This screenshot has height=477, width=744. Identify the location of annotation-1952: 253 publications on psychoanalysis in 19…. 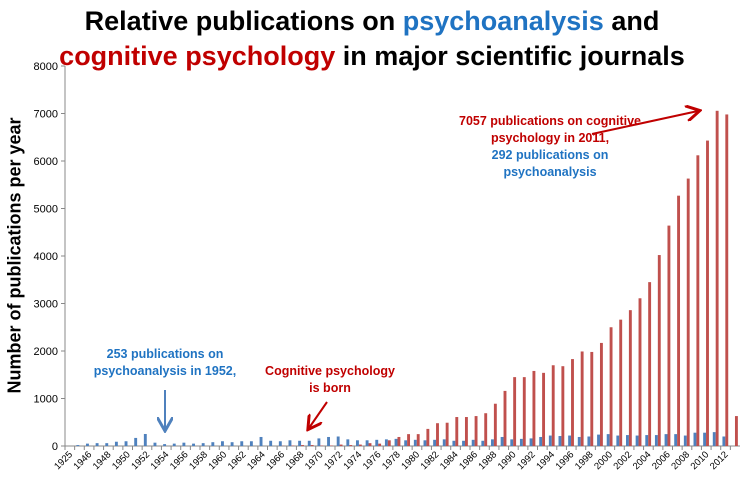
(165, 363).